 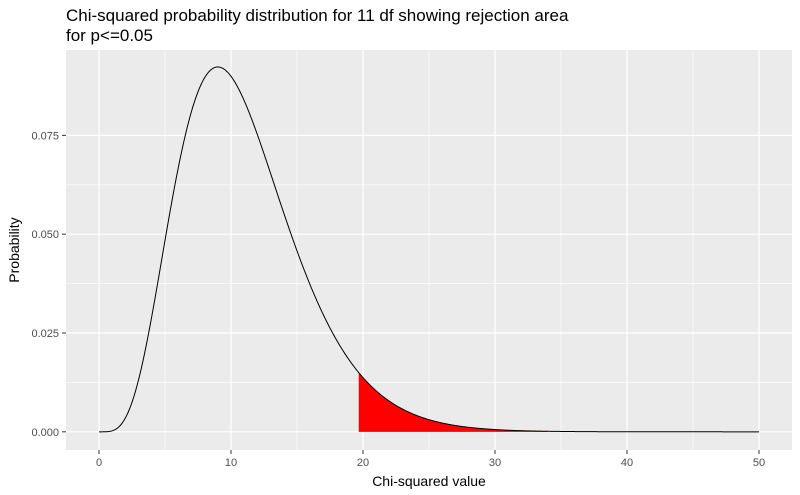 What do you see at coordinates (430, 459) in the screenshot?
I see `x-axis: 0 10 20 30 40 50` at bounding box center [430, 459].